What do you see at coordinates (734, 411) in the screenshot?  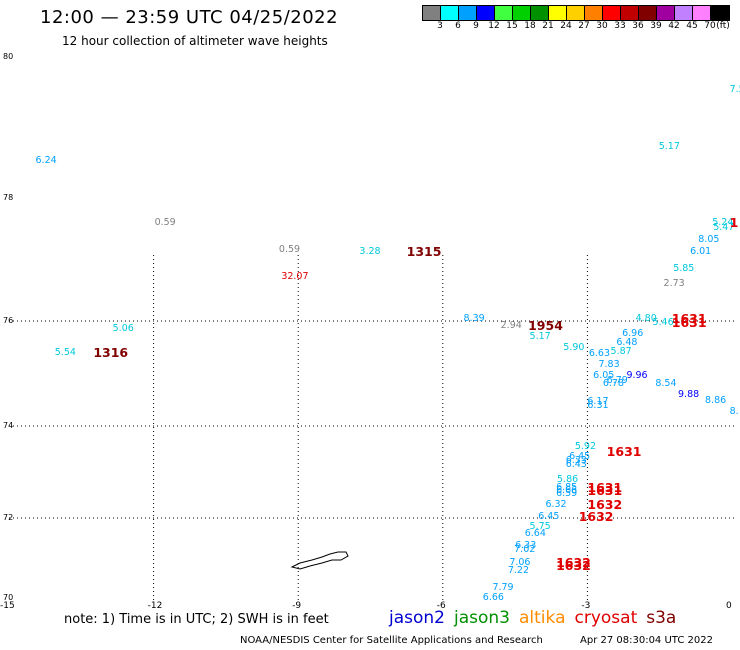 I see `wave-height-label: 8.` at bounding box center [734, 411].